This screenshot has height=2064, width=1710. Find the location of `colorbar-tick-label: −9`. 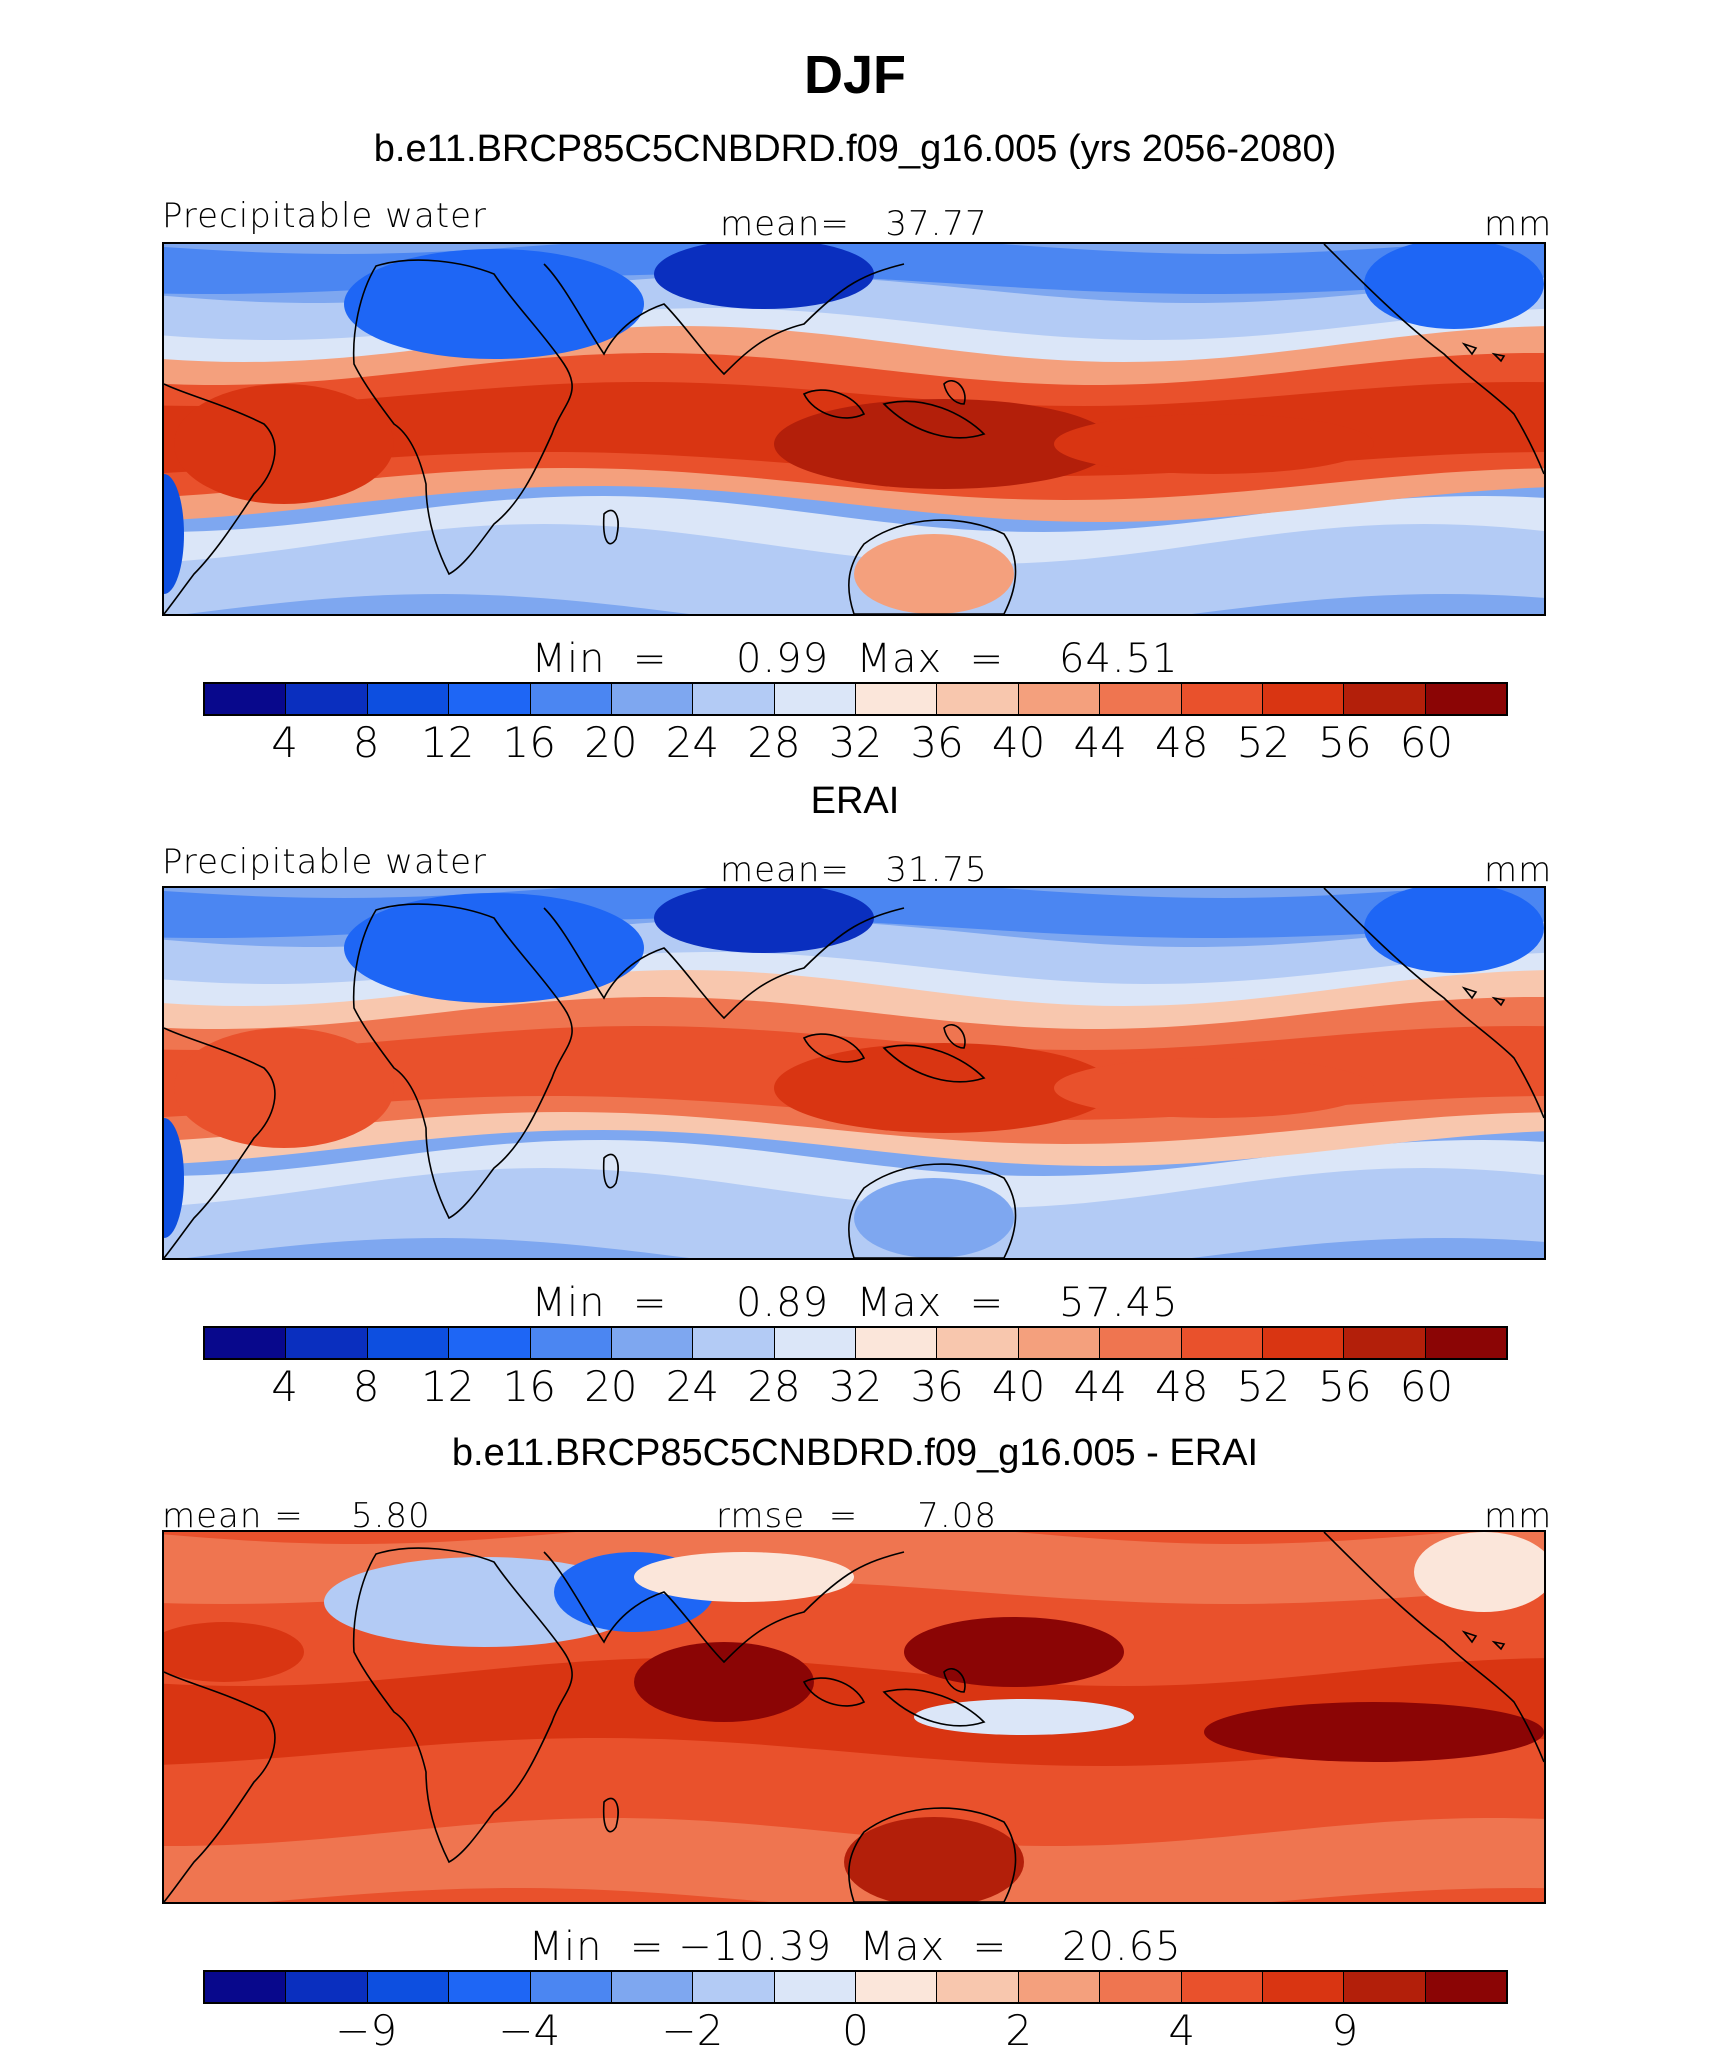

colorbar-tick-label: −9 is located at coordinates (366, 2030).